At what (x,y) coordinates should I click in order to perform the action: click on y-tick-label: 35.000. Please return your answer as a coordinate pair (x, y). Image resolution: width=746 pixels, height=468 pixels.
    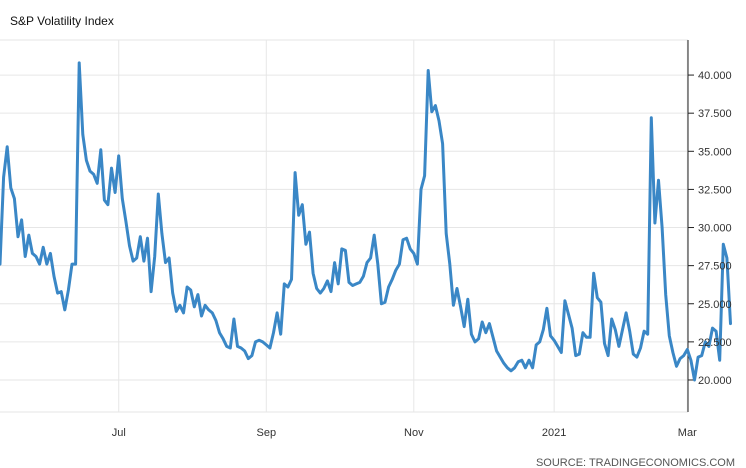
    Looking at the image, I should click on (715, 152).